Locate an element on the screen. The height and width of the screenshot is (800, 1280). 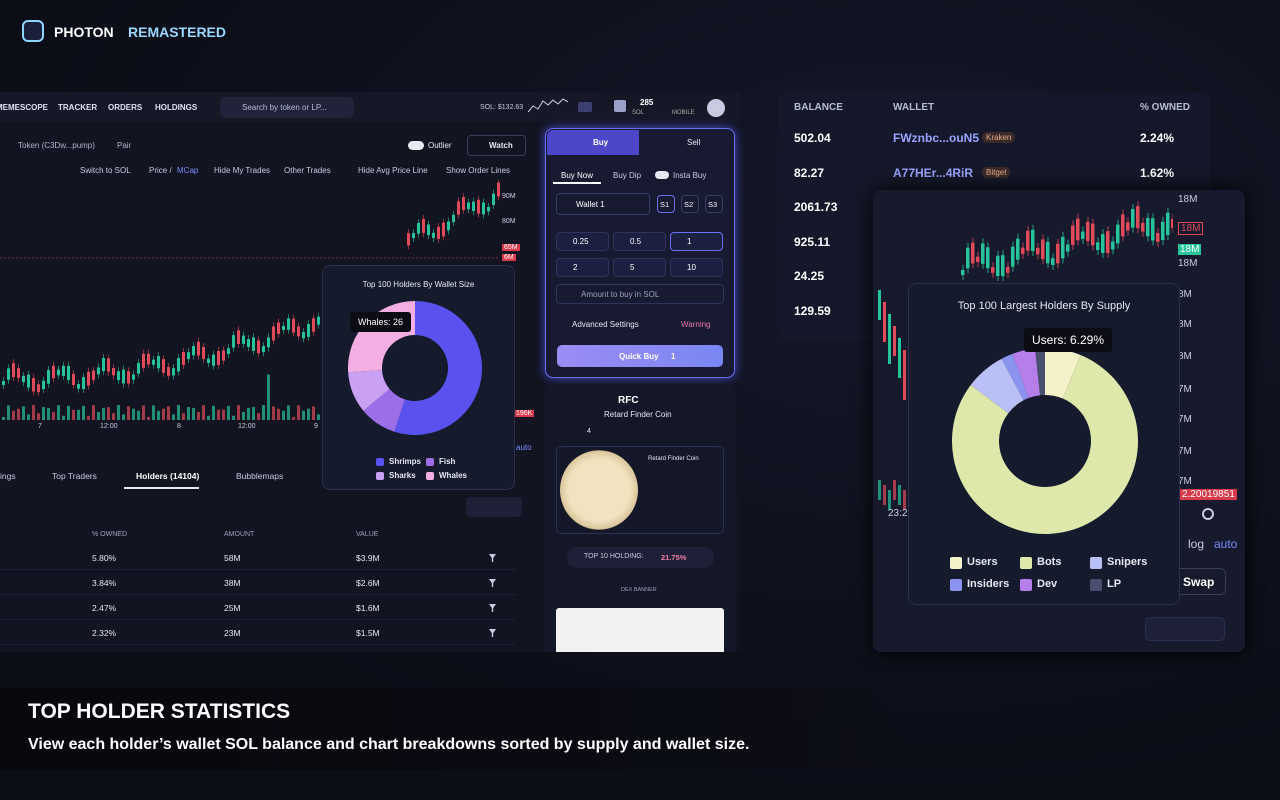
search-box is located at coordinates (287, 107).